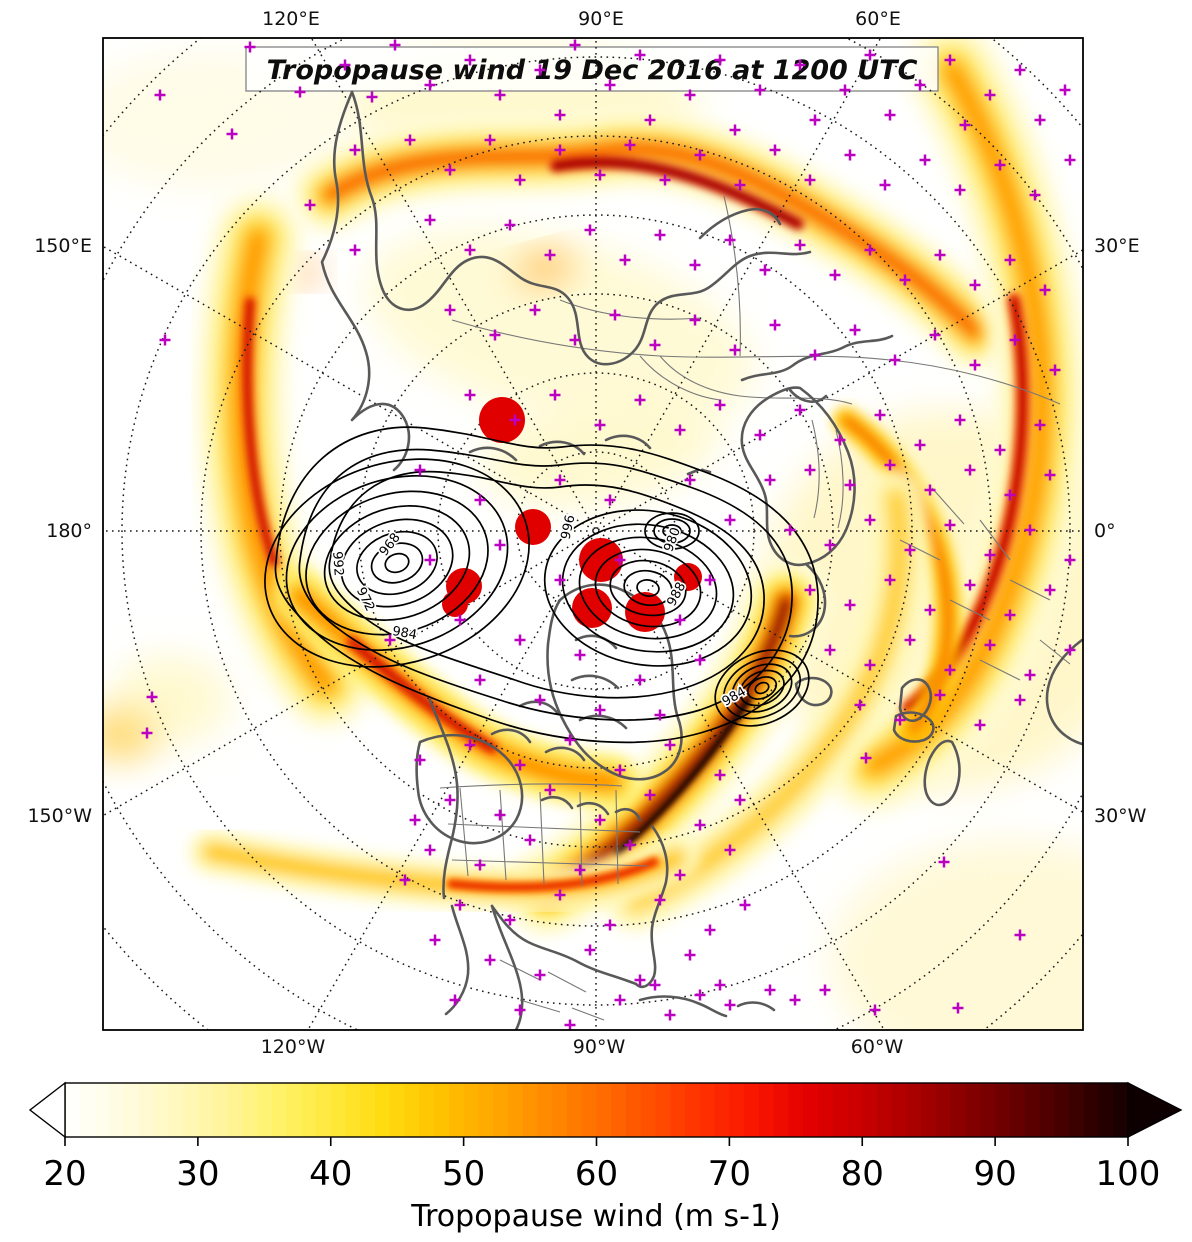 The image size is (1192, 1242). I want to click on pressure-contour-label: 968, so click(390, 544).